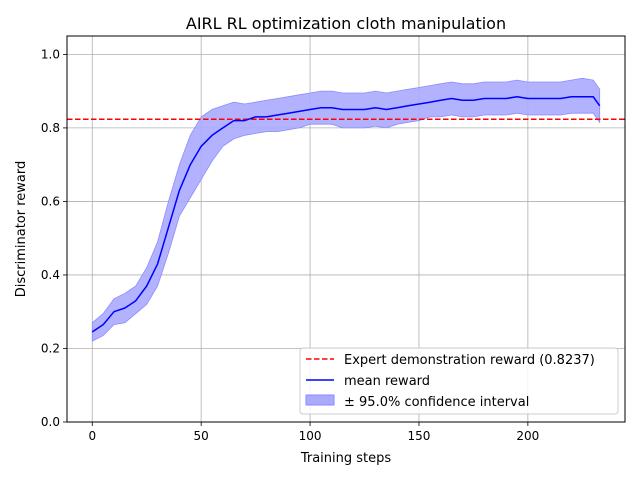 This screenshot has width=640, height=480. Describe the element at coordinates (92, 436) in the screenshot. I see `x-tick-label: 0` at that location.